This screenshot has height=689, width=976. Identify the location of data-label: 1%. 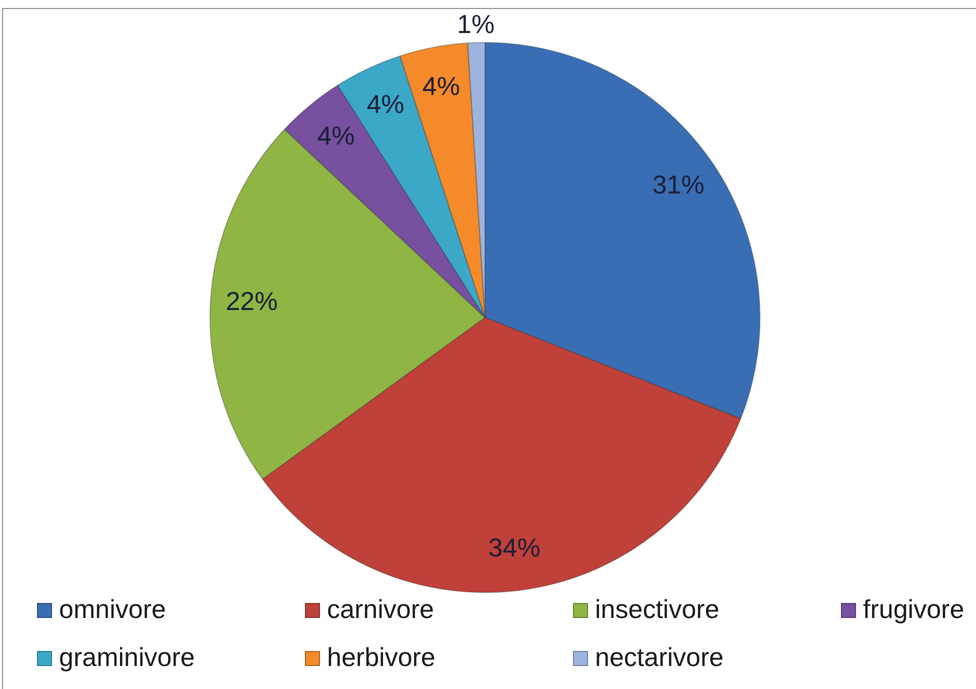
(476, 23).